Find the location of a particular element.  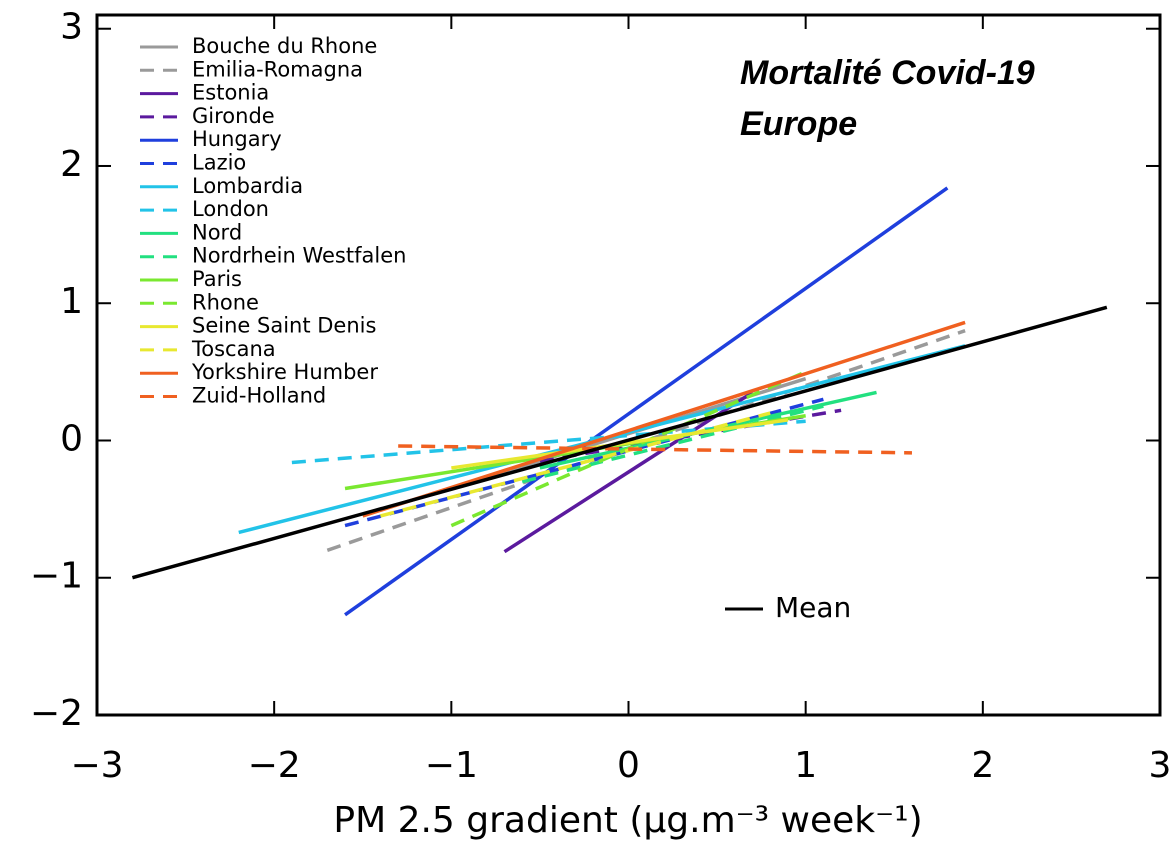

y-tick-label: −2 is located at coordinates (56, 713).